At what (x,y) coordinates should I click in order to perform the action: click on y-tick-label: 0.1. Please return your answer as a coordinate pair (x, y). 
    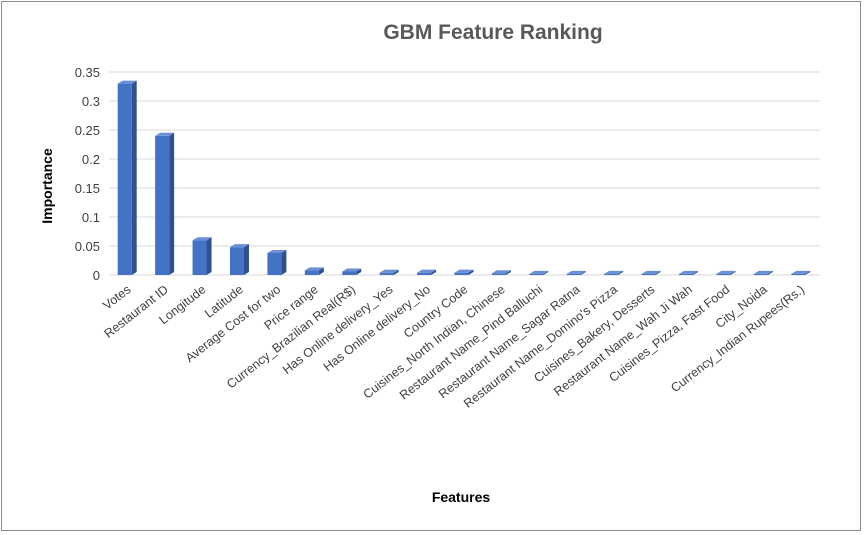
    Looking at the image, I should click on (91, 217).